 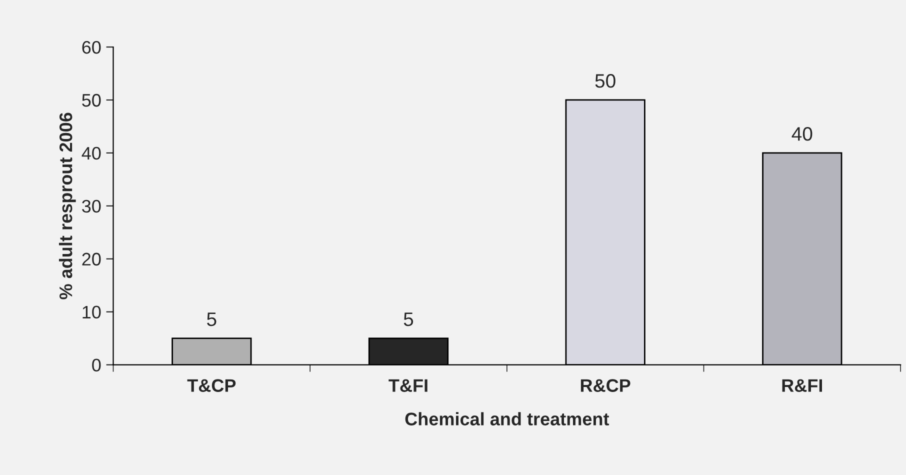 What do you see at coordinates (605, 81) in the screenshot?
I see `data-label: 50` at bounding box center [605, 81].